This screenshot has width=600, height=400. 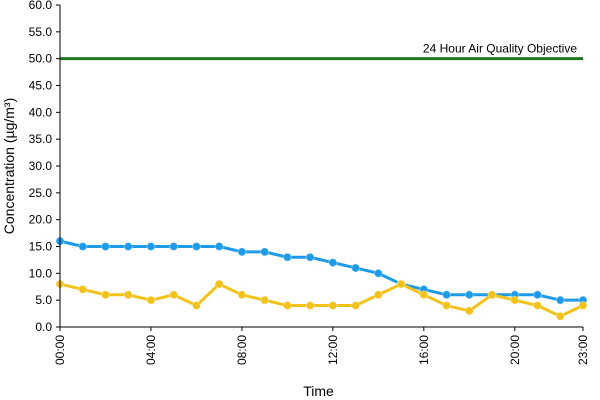 What do you see at coordinates (321, 346) in the screenshot?
I see `x-axis-ticks: 00:00 04:00 08:00 12:00 16:00 20:00 23:00` at bounding box center [321, 346].